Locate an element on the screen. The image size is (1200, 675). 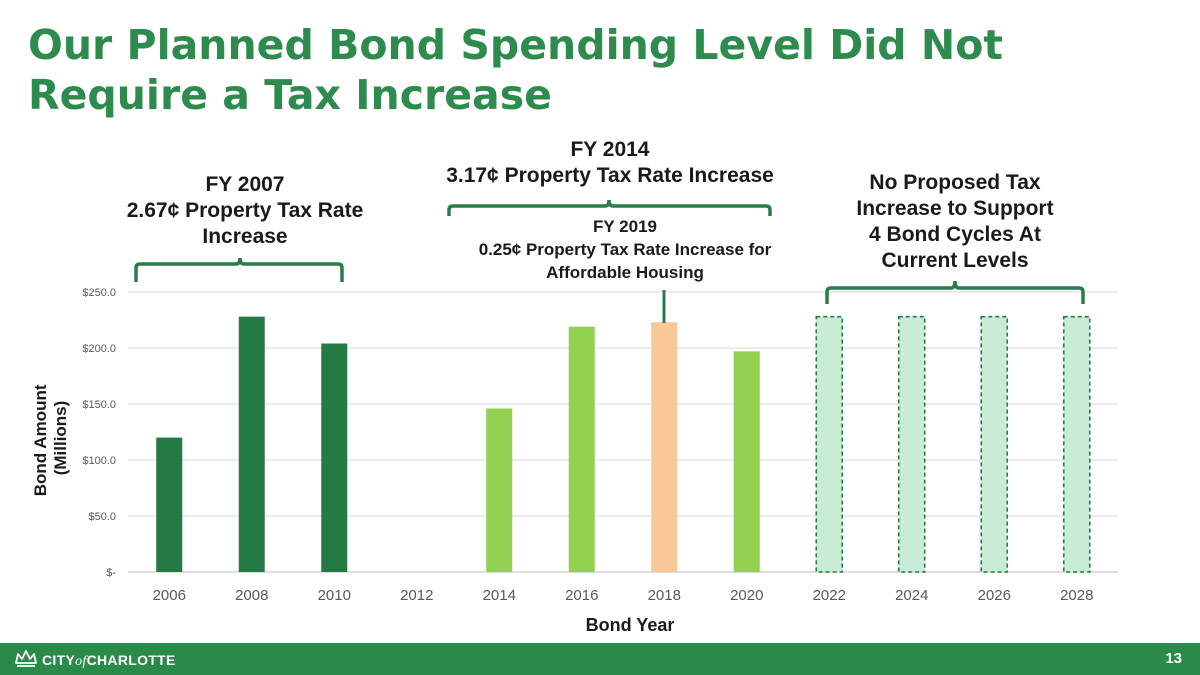
y-axis-ticks: $- $50.0 $100.0 $150.0 $200.0 $250.0 is located at coordinates (99, 433).